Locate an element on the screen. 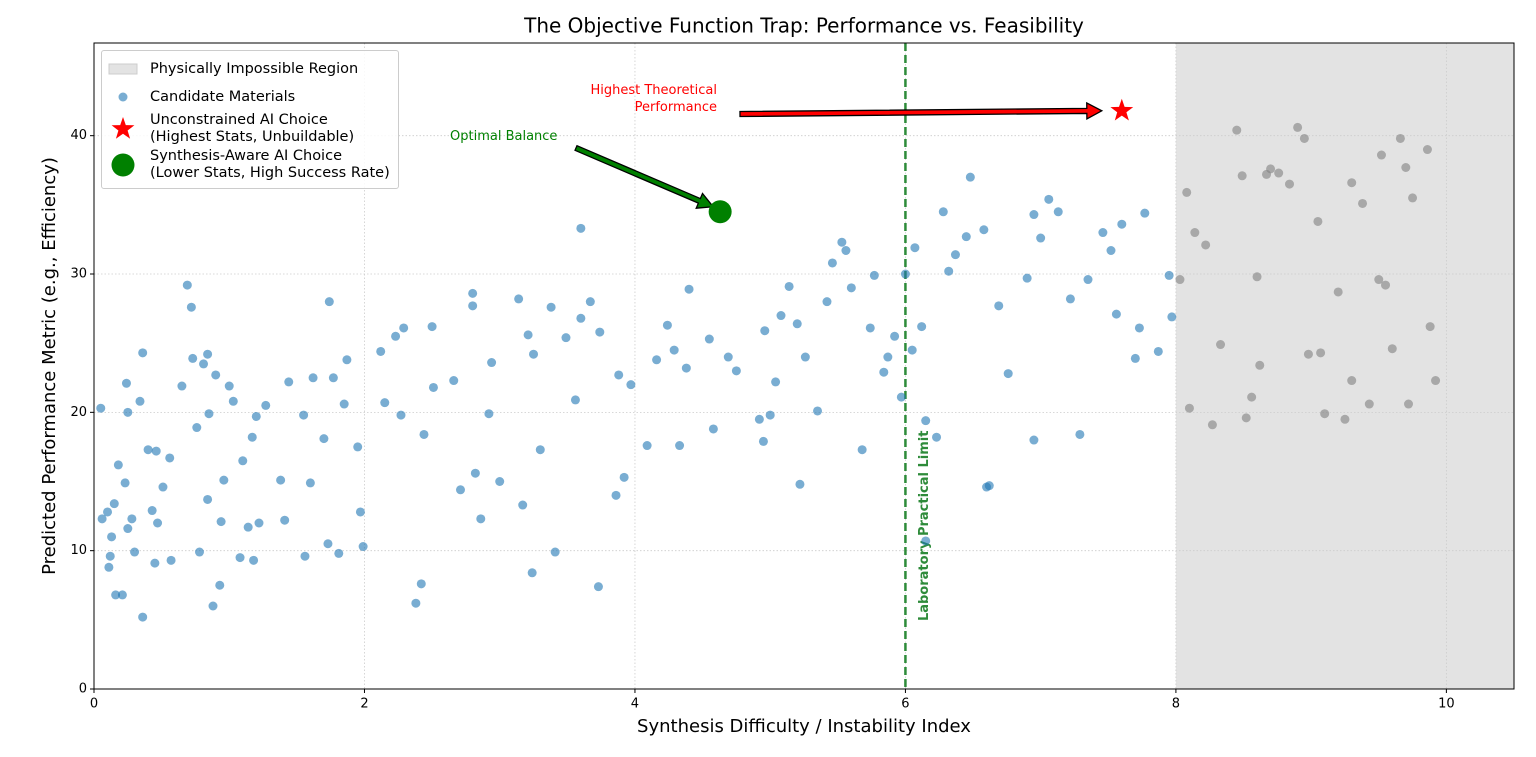 The image size is (1536, 757). annotation: Highest Theoretical Performance is located at coordinates (653, 99).